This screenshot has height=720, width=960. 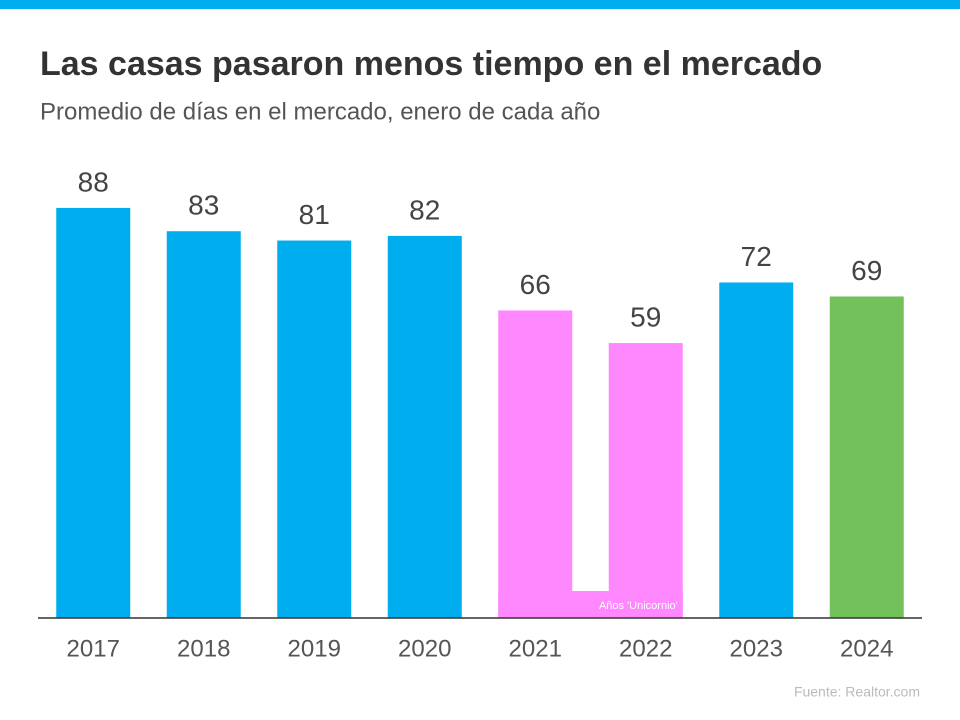 What do you see at coordinates (535, 284) in the screenshot?
I see `value-label: 66` at bounding box center [535, 284].